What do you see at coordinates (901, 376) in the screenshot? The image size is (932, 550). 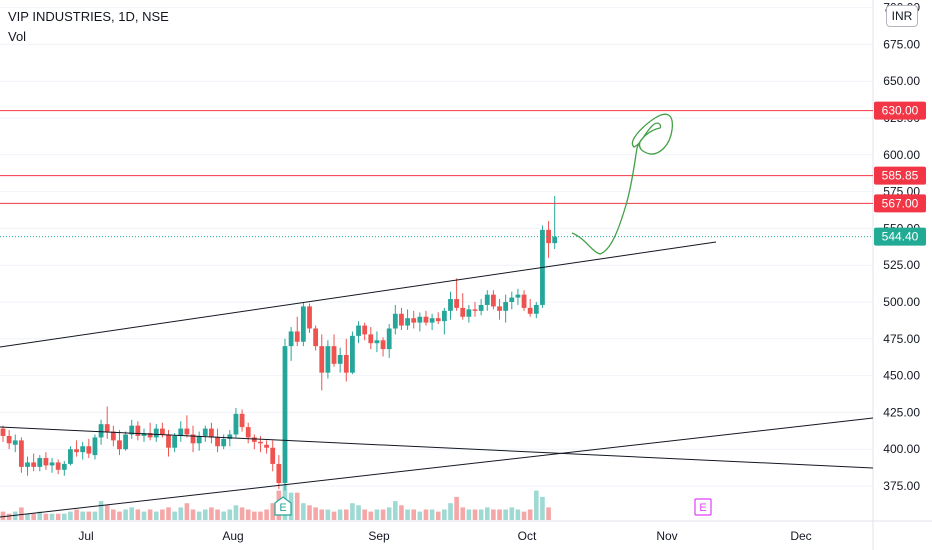 I see `price-tick-label: 450.00` at bounding box center [901, 376].